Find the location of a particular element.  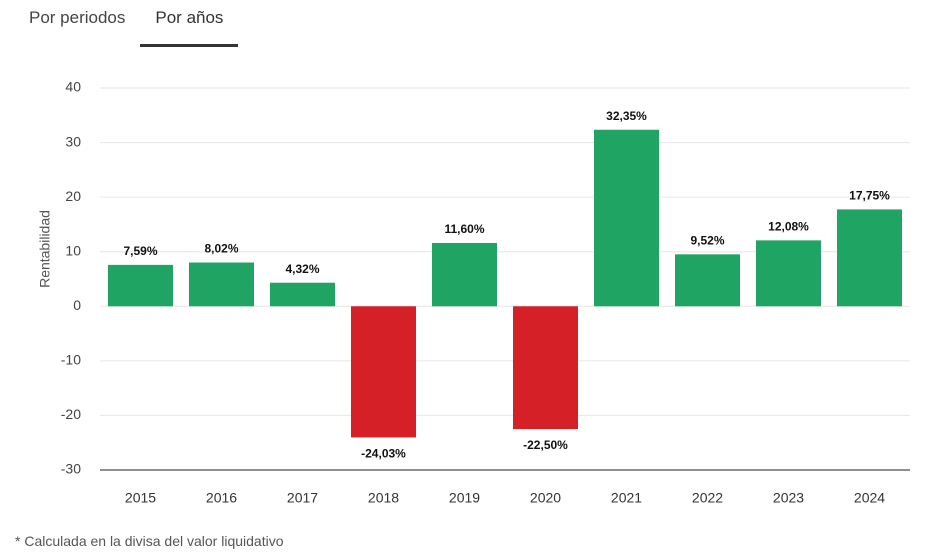

y-tick-label: 10 is located at coordinates (73, 250).